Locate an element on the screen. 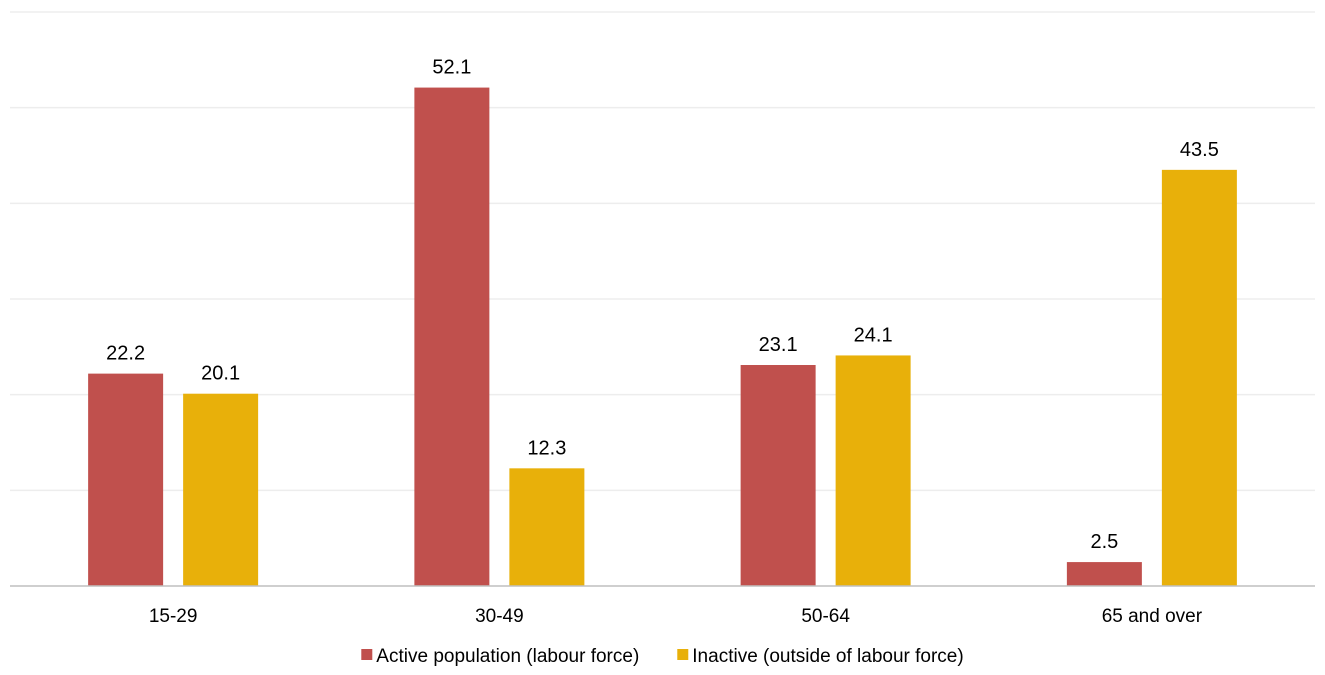 Image resolution: width=1325 pixels, height=675 pixels. x-tick-label: 15-29 is located at coordinates (173, 616).